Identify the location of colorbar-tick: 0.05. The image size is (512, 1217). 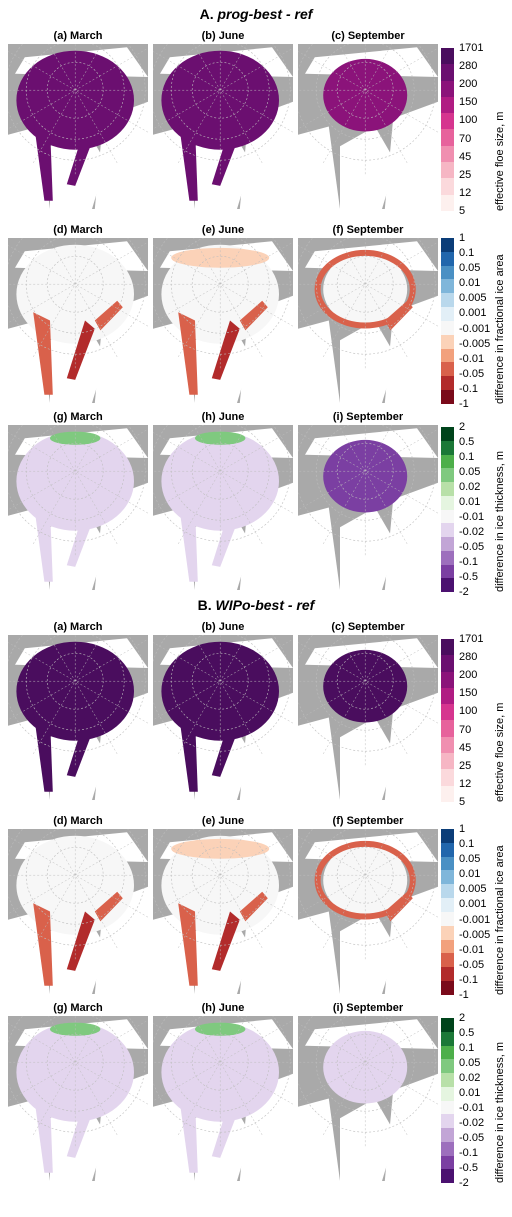
(470, 268).